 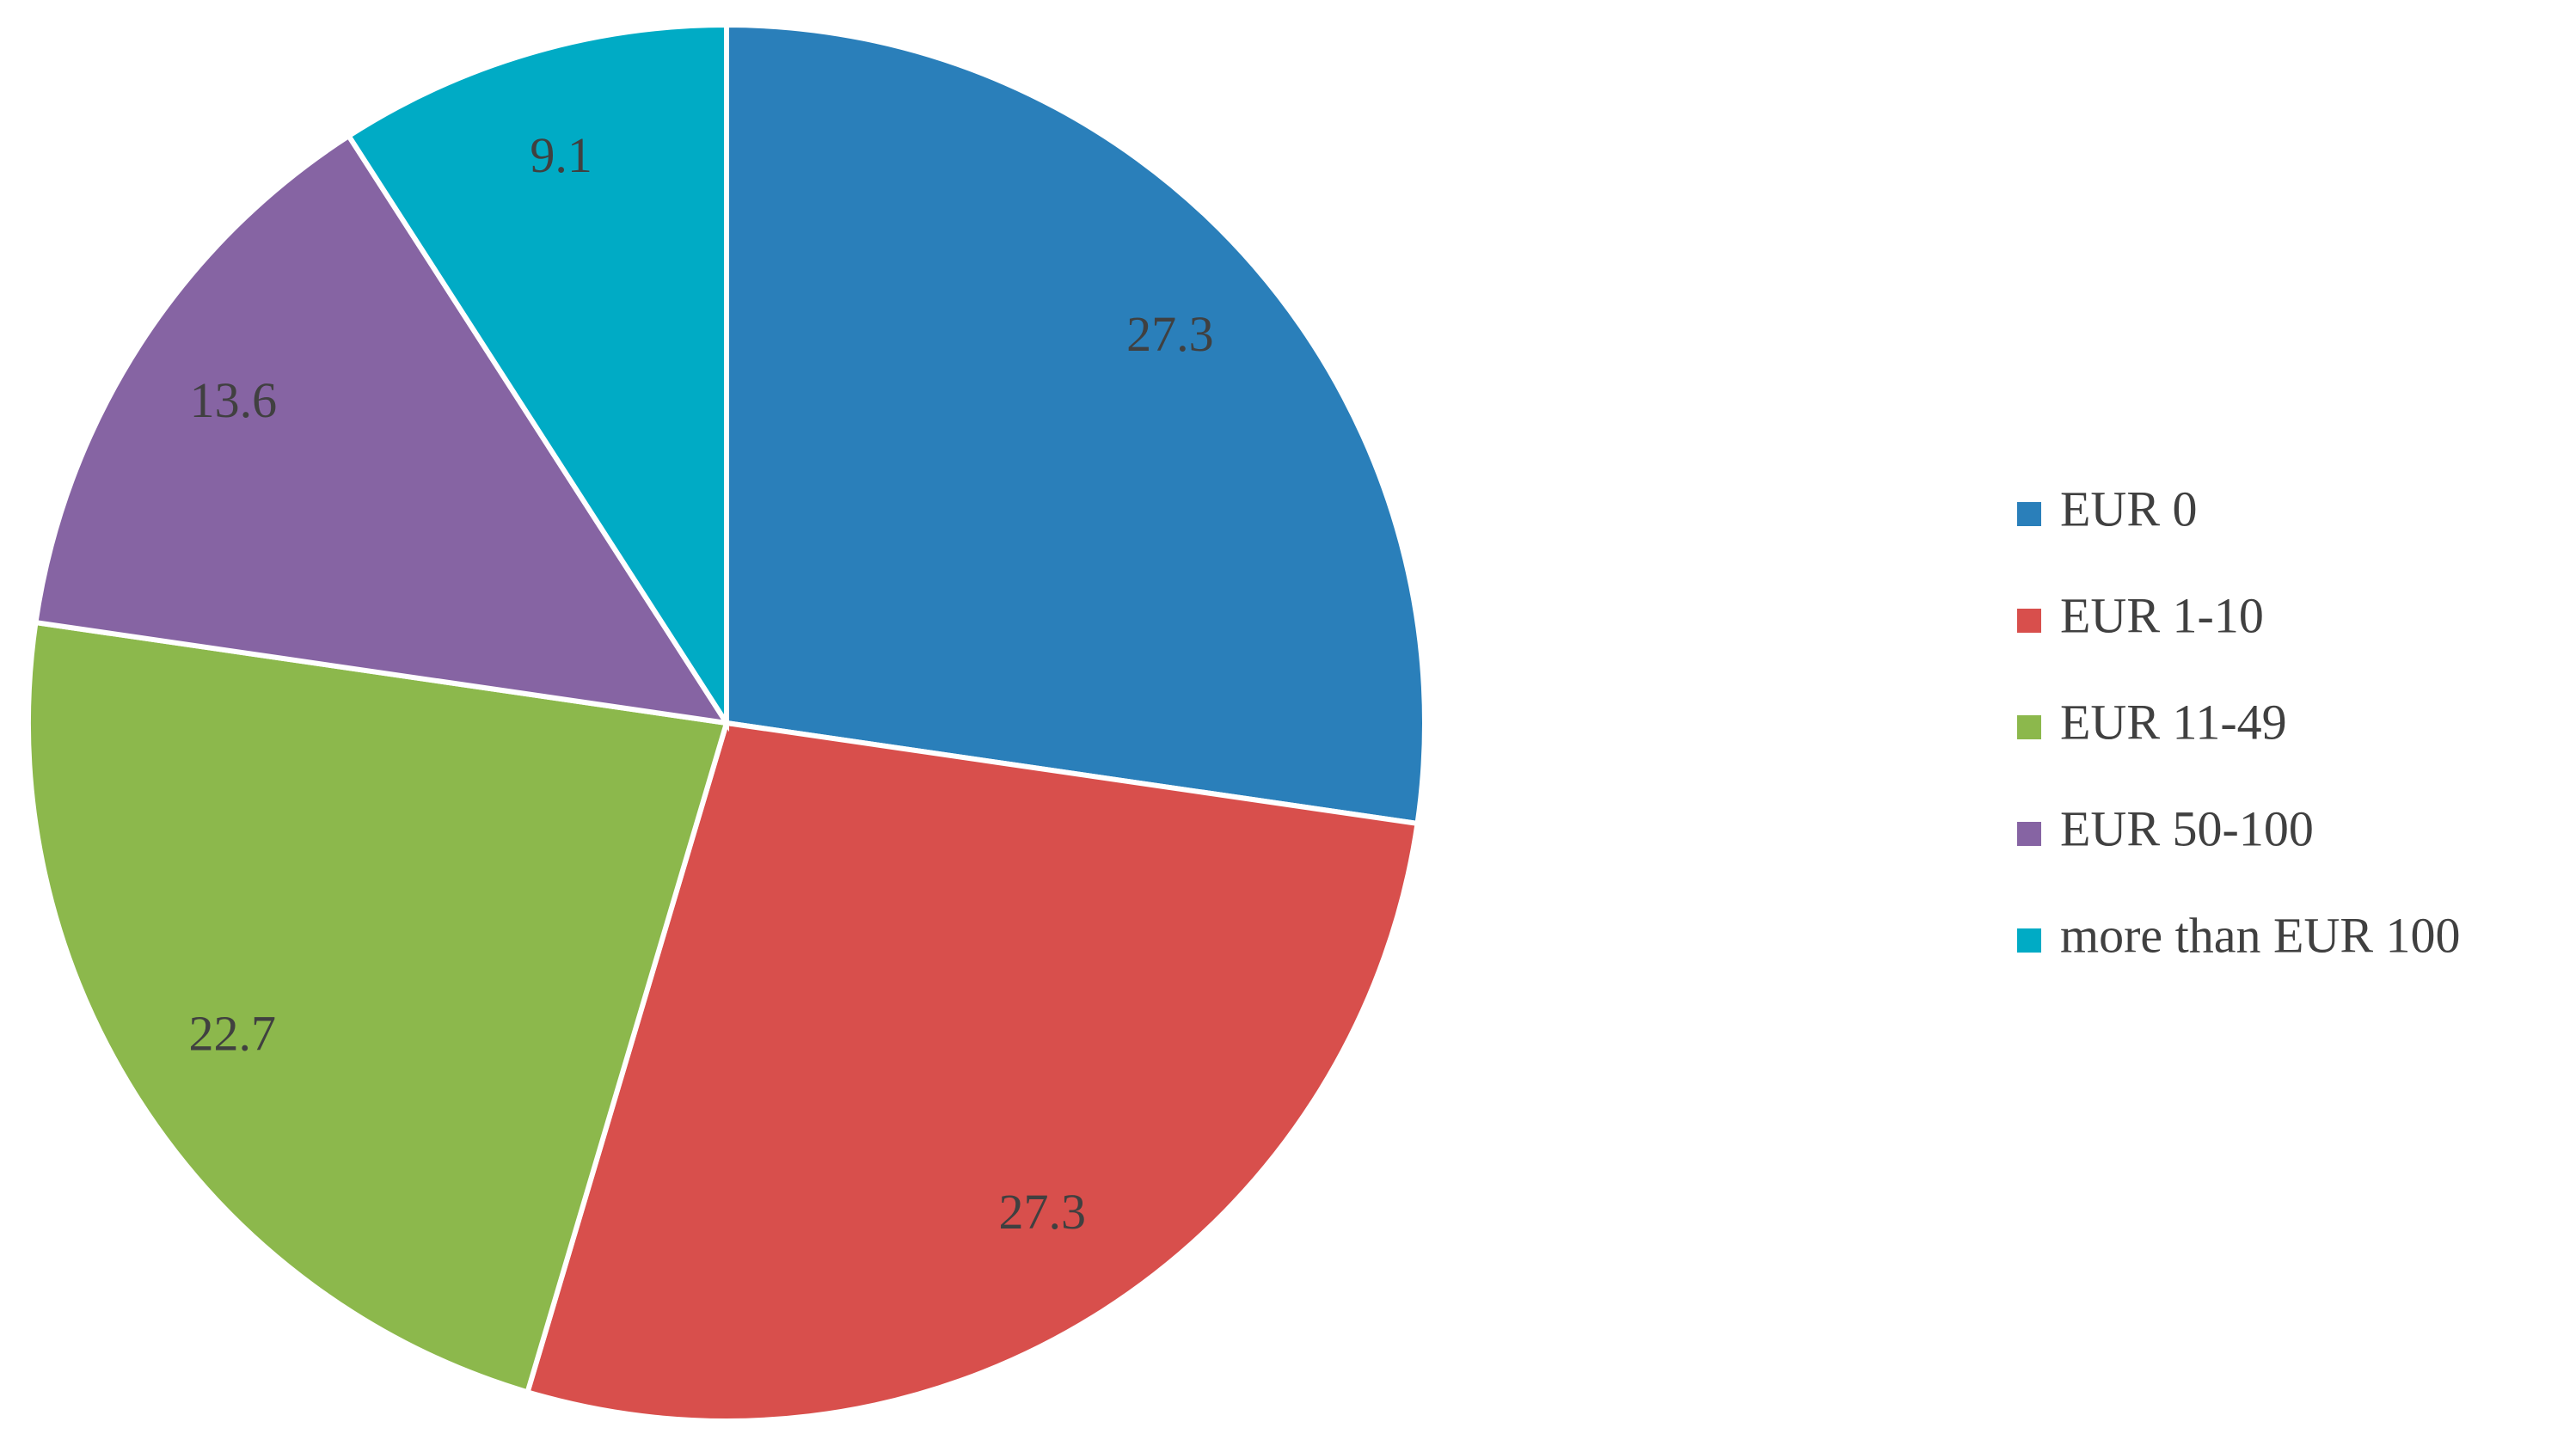 What do you see at coordinates (2173, 722) in the screenshot?
I see `legend-label: EUR 11-49` at bounding box center [2173, 722].